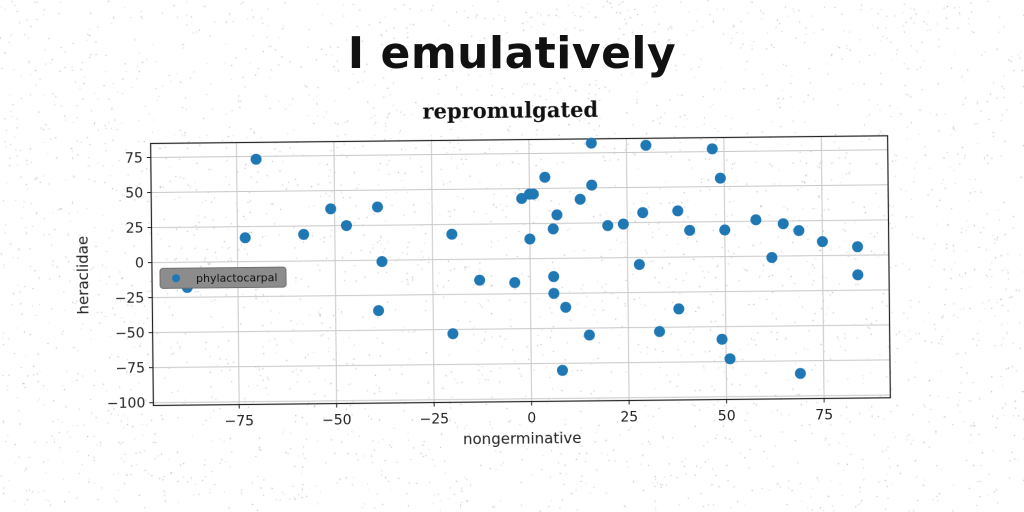 This screenshot has width=1024, height=512. What do you see at coordinates (727, 416) in the screenshot?
I see `x-tick-label: 50` at bounding box center [727, 416].